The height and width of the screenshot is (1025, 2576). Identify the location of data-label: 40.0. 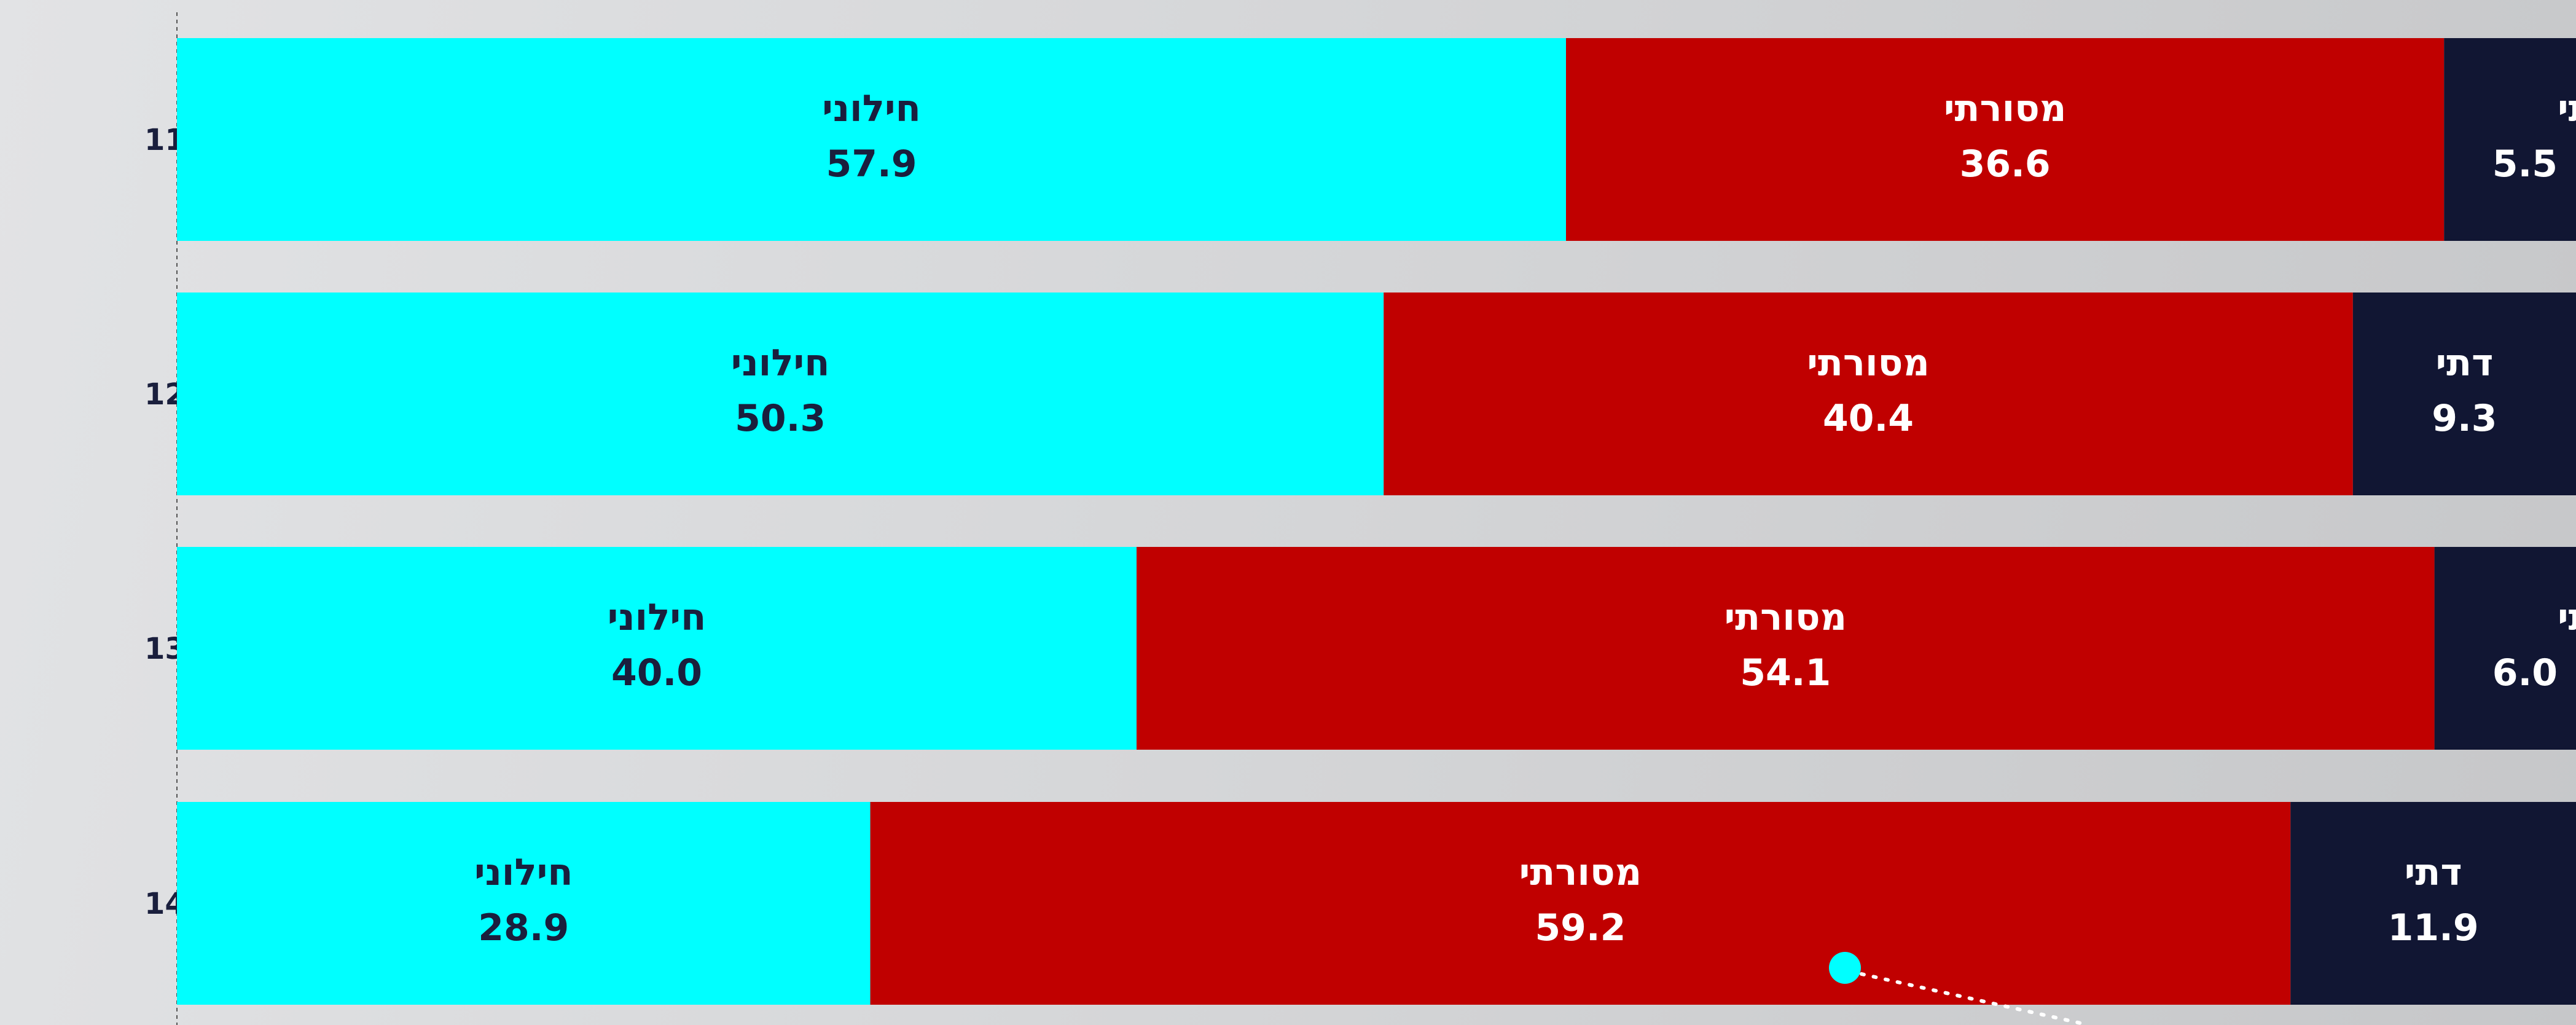
(657, 672).